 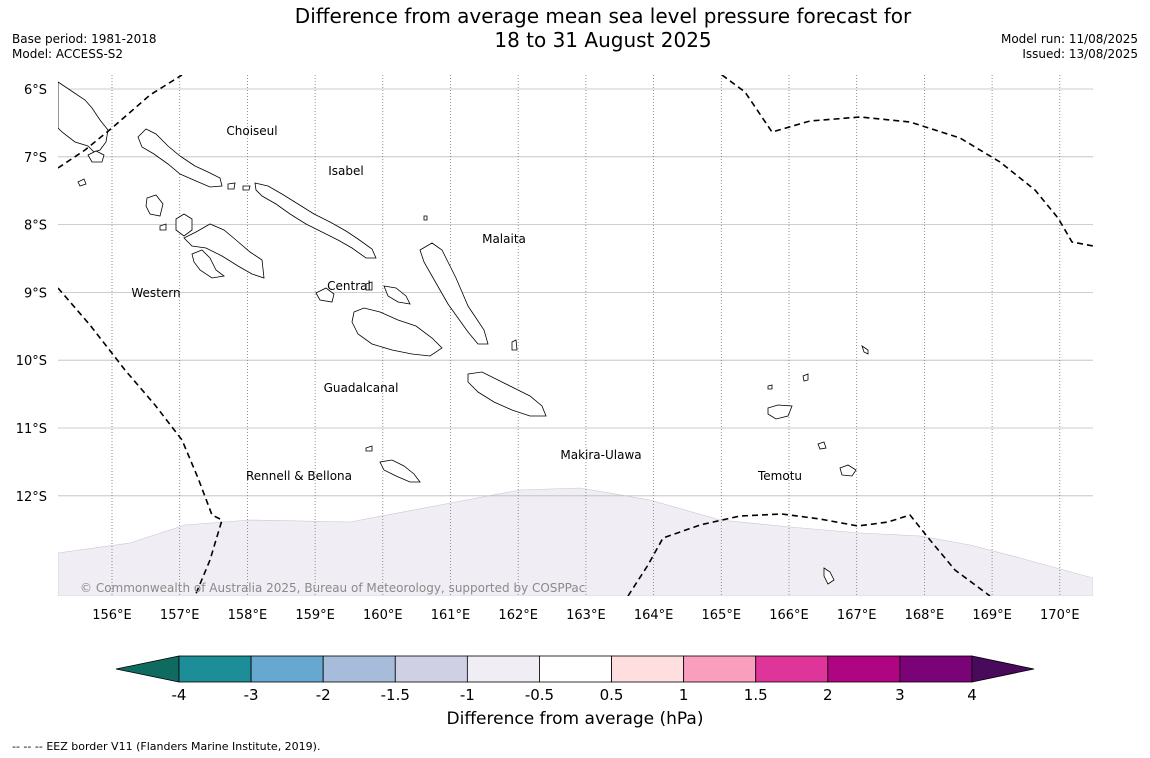 I want to click on lat-label: 7°S, so click(x=35, y=158).